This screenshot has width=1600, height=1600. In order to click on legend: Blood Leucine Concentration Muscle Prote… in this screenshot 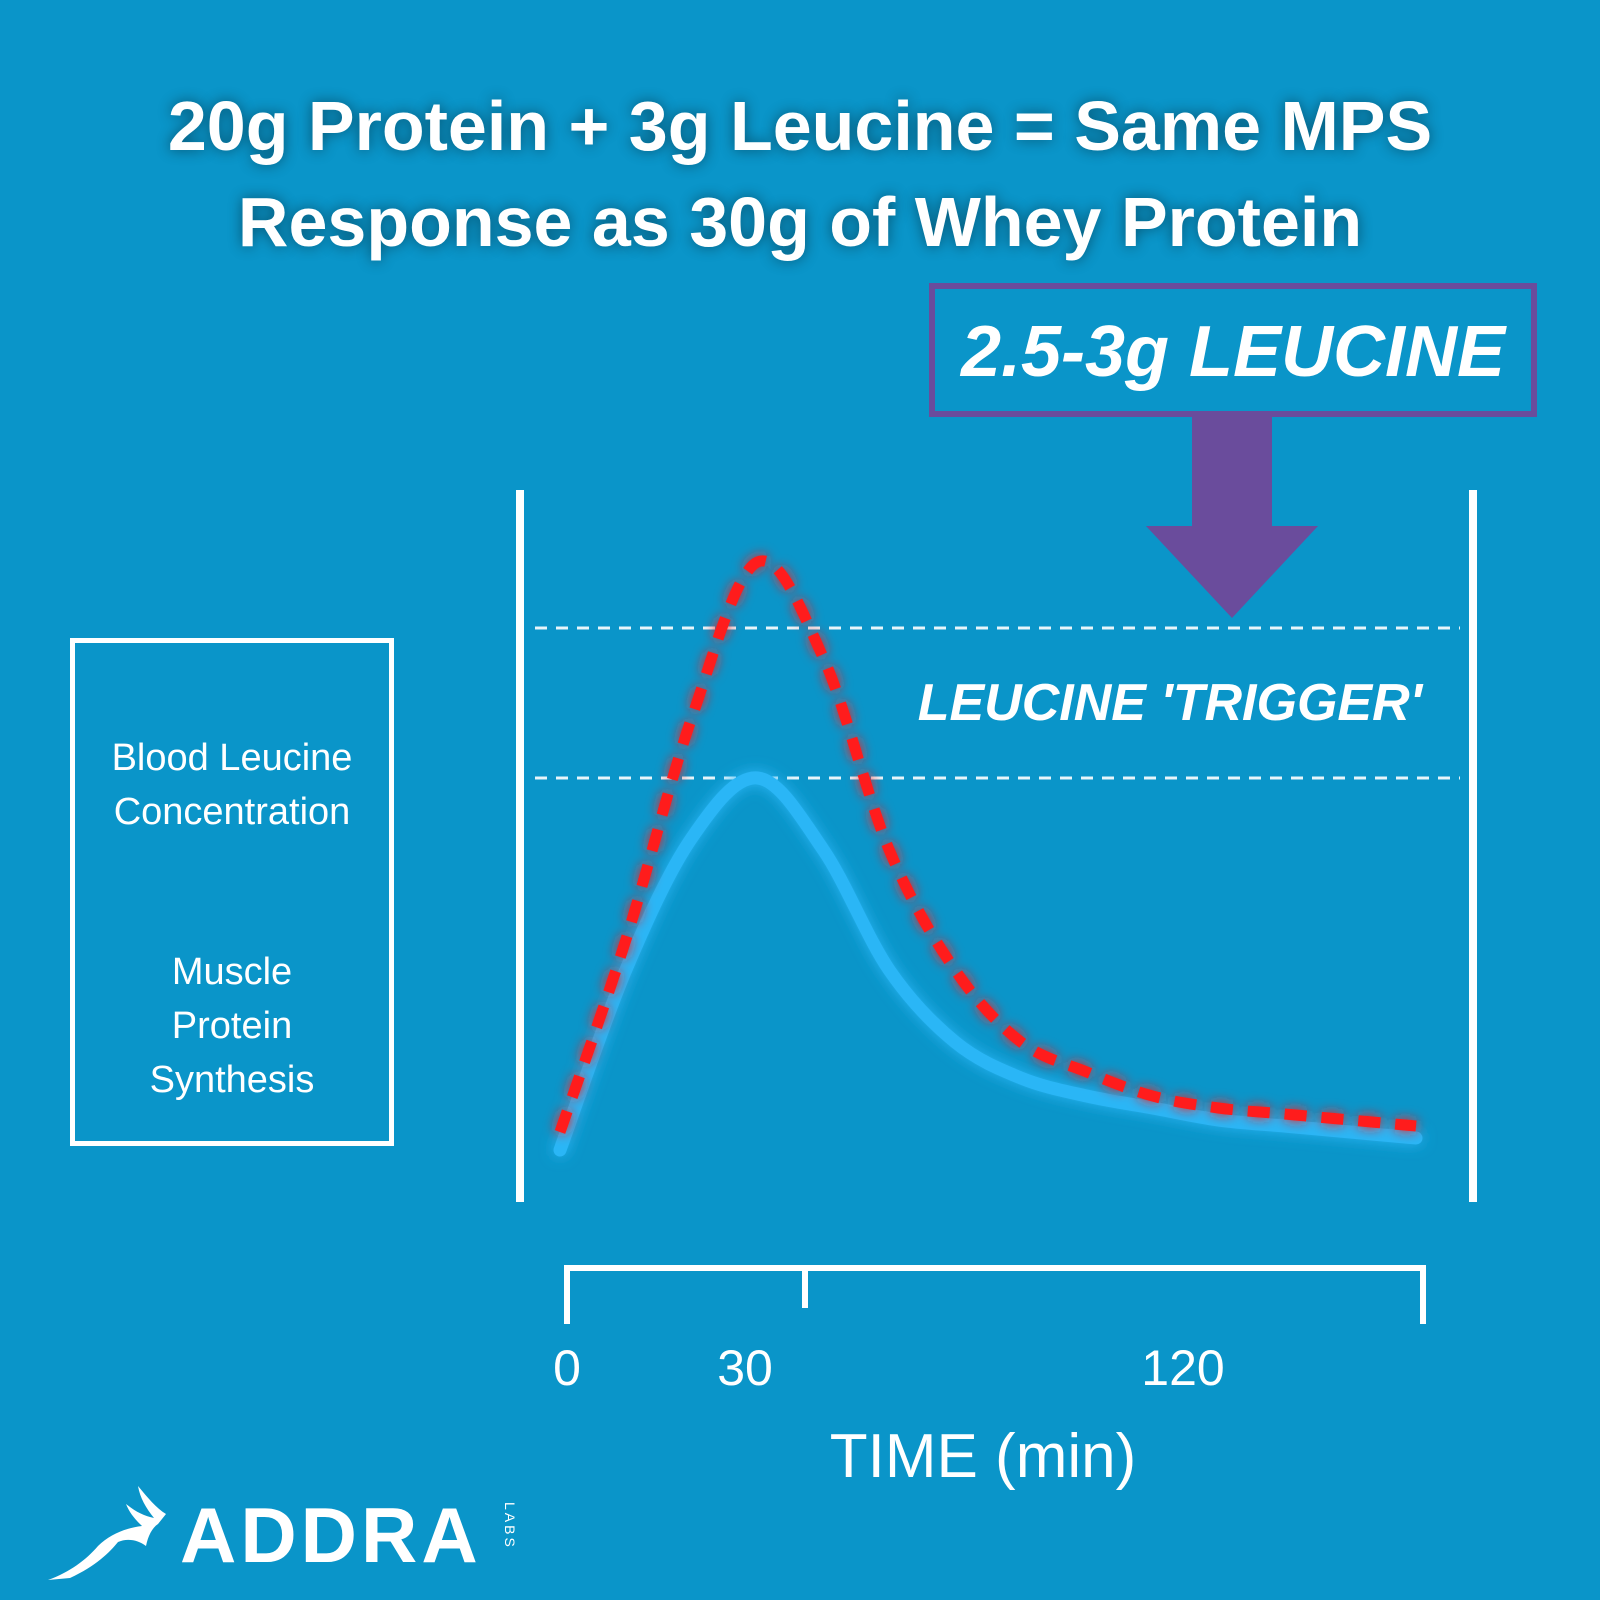, I will do `click(232, 892)`.